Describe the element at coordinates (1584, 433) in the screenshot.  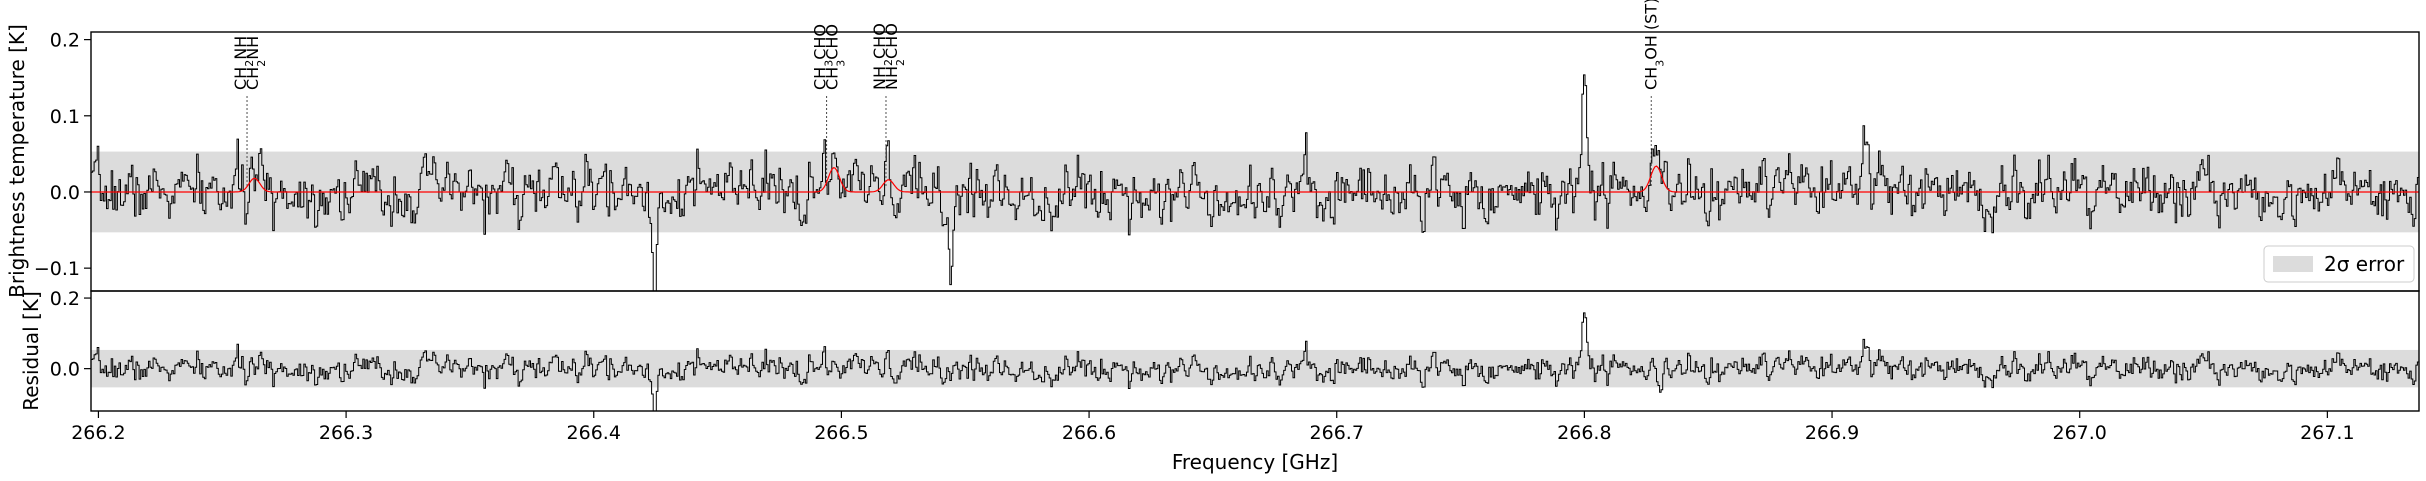
I see `bottom-xtick-label: 266.8` at that location.